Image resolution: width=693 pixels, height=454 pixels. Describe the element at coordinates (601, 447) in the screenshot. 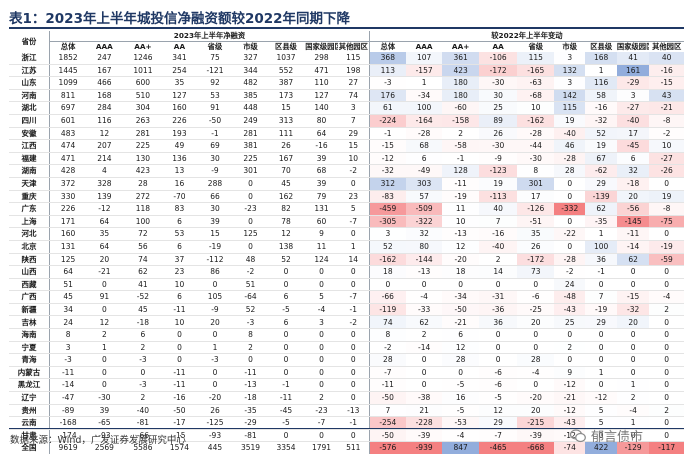

I see `change-cell: 422` at that location.